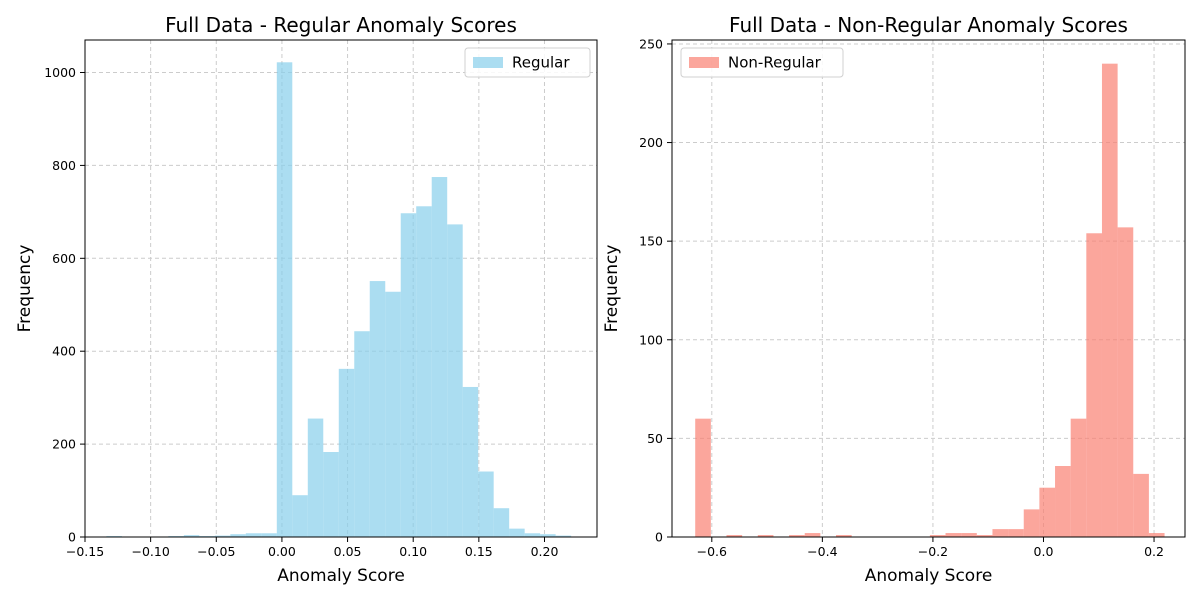  What do you see at coordinates (651, 339) in the screenshot?
I see `y-tick-label: 100` at bounding box center [651, 339].